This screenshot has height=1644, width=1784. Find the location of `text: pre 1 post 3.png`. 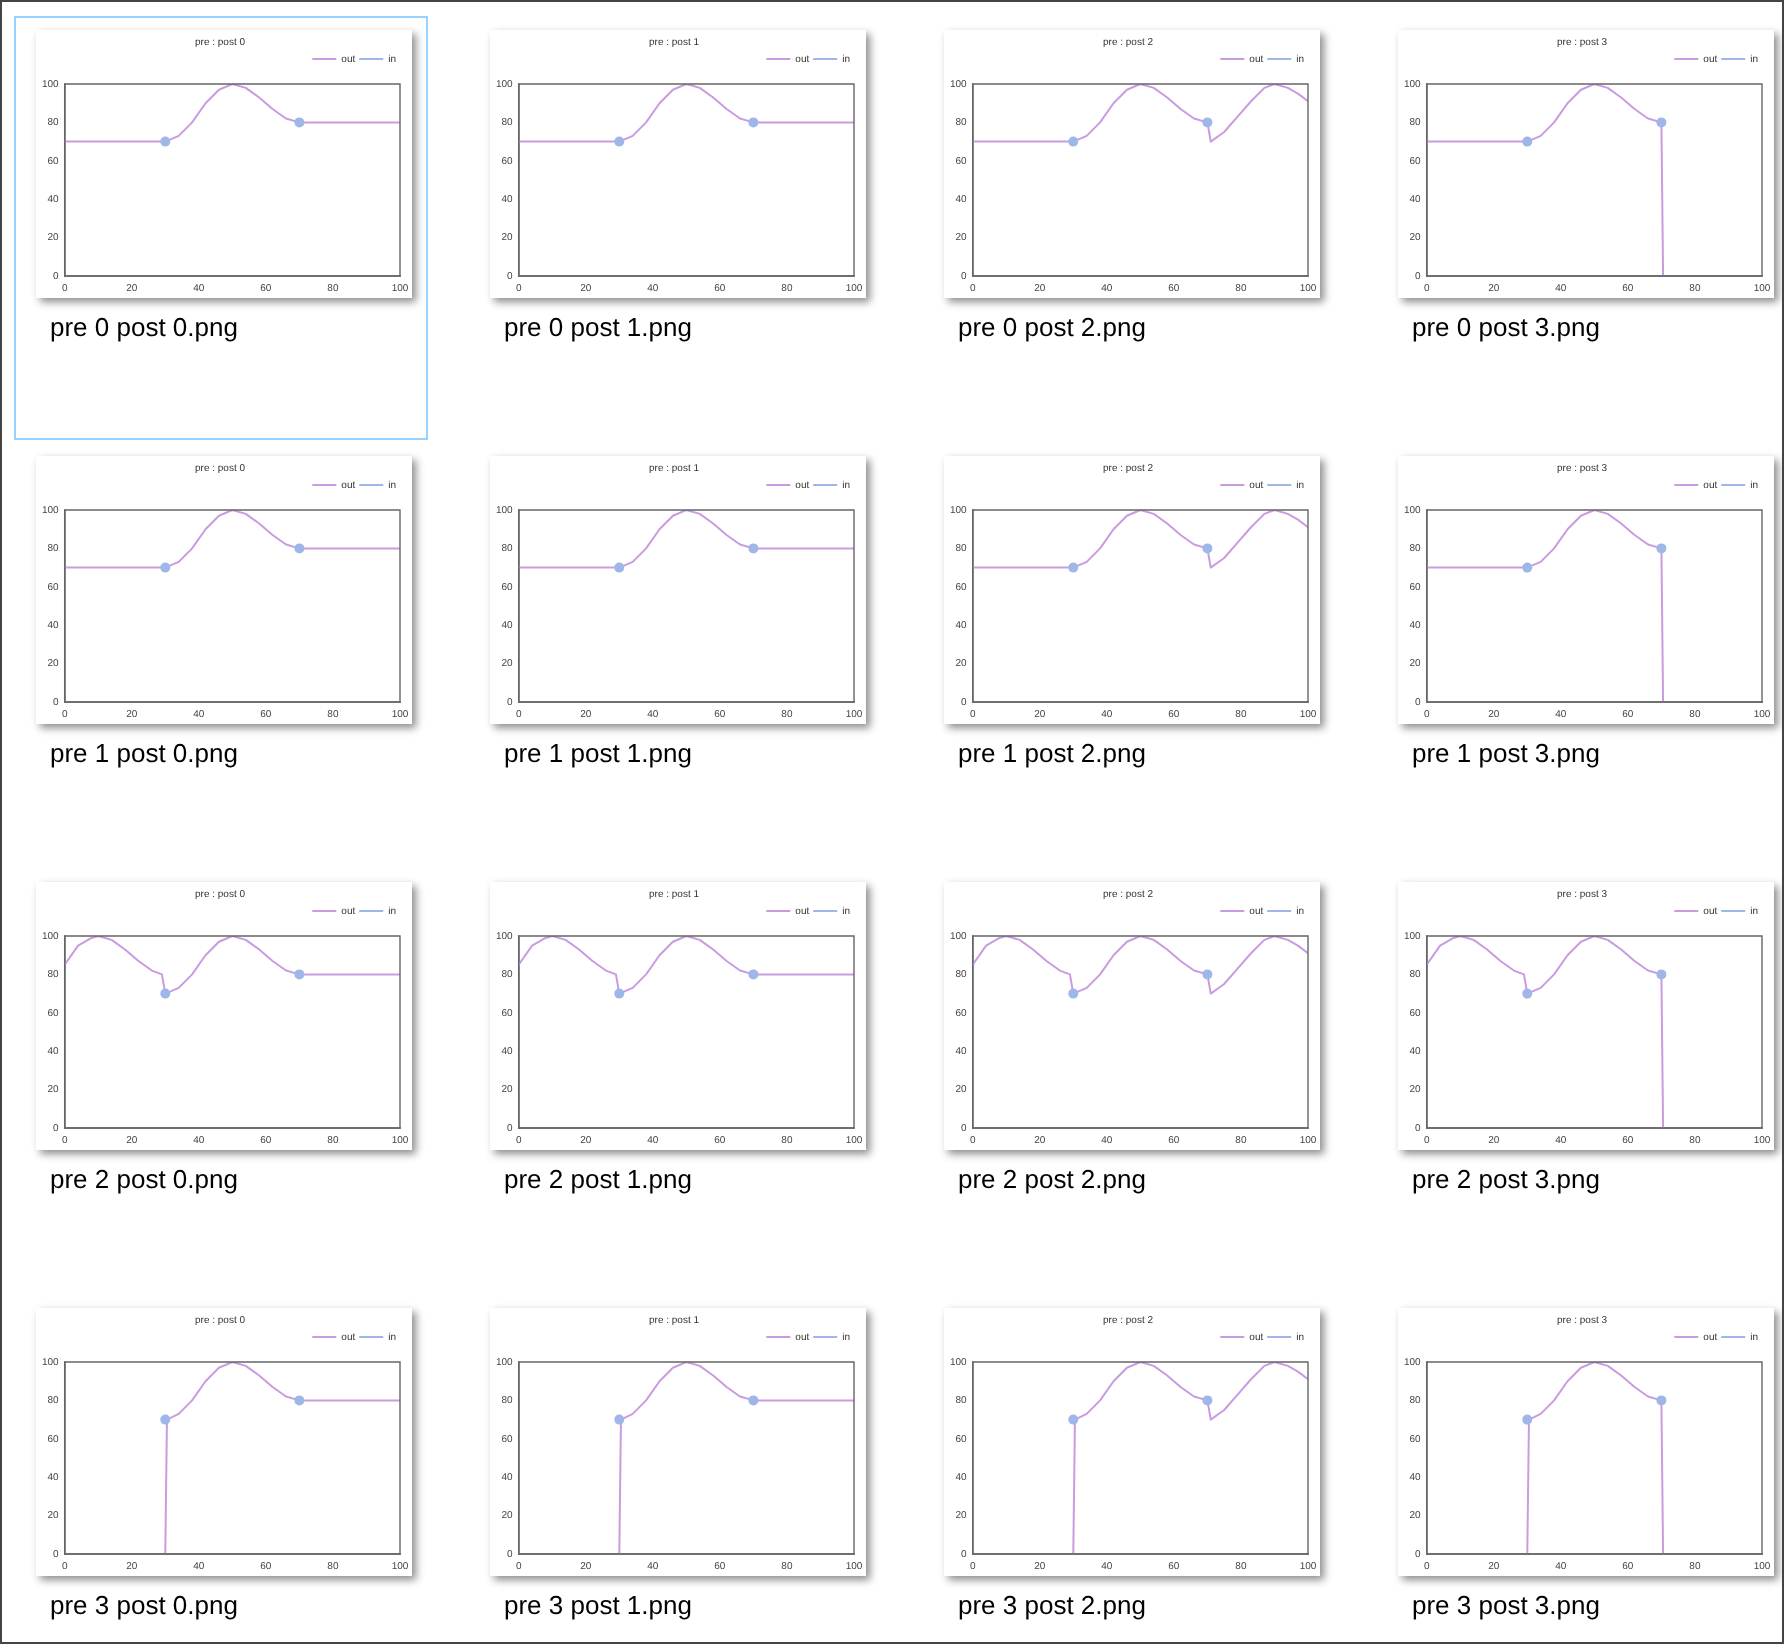

text: pre 1 post 3.png is located at coordinates (1506, 753).